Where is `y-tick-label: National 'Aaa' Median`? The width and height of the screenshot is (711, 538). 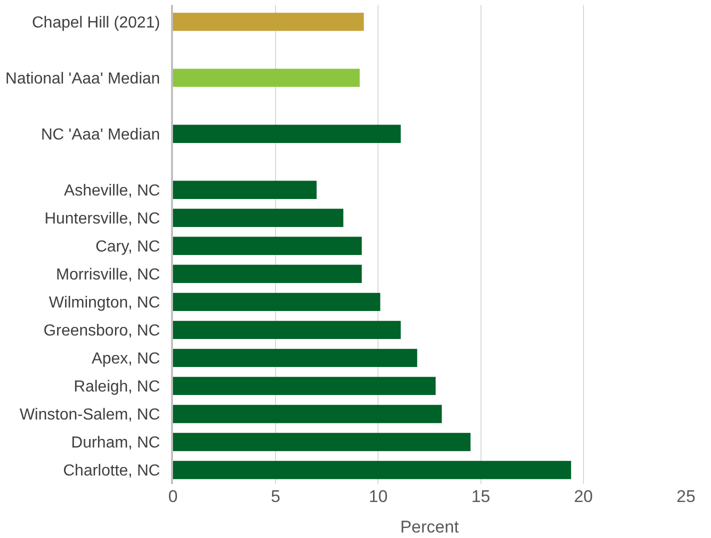 y-tick-label: National 'Aaa' Median is located at coordinates (82, 79).